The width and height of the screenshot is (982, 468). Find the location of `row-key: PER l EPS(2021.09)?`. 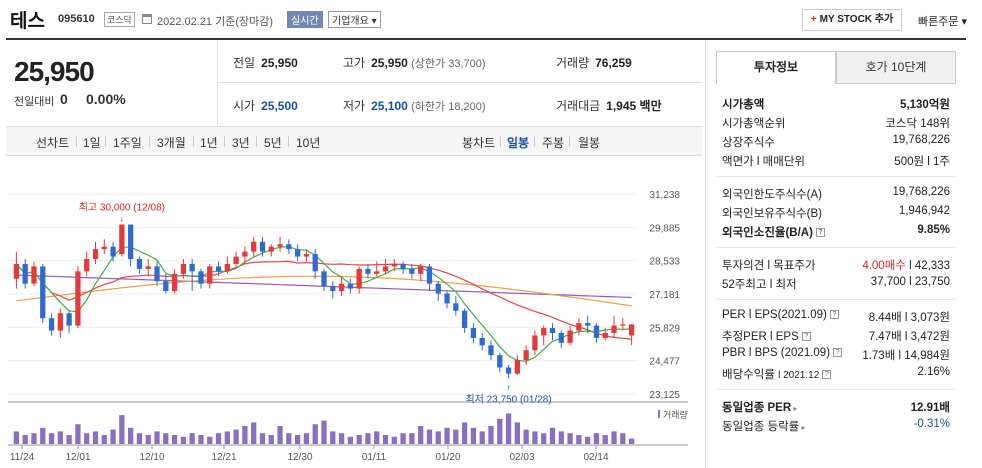

row-key: PER l EPS(2021.09)? is located at coordinates (780, 315).